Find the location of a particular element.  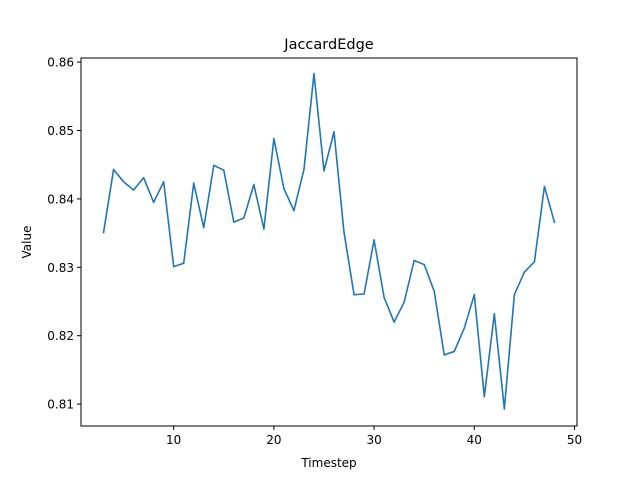

y-tick-label: 0.81 is located at coordinates (60, 405).